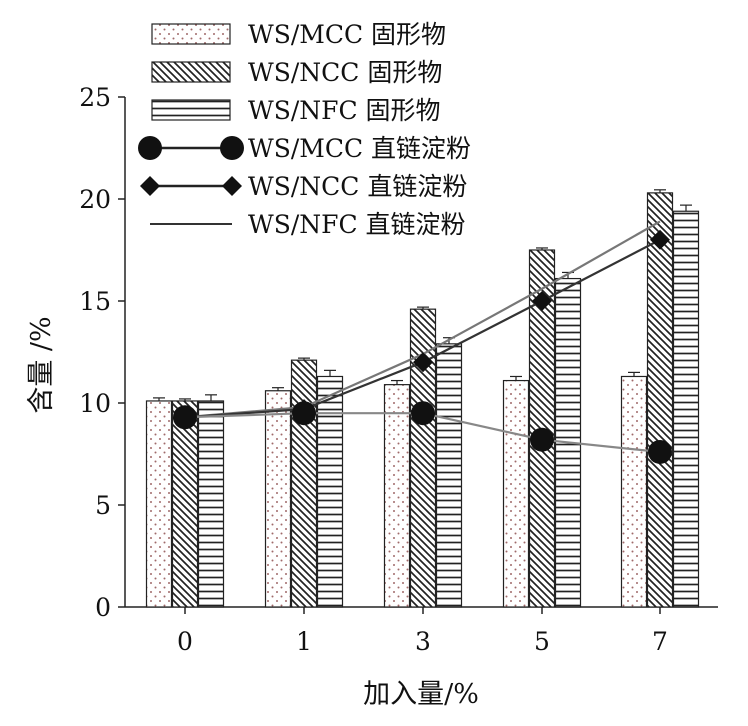 Image resolution: width=748 pixels, height=726 pixels. Describe the element at coordinates (185, 641) in the screenshot. I see `x-tick-label: 0` at that location.